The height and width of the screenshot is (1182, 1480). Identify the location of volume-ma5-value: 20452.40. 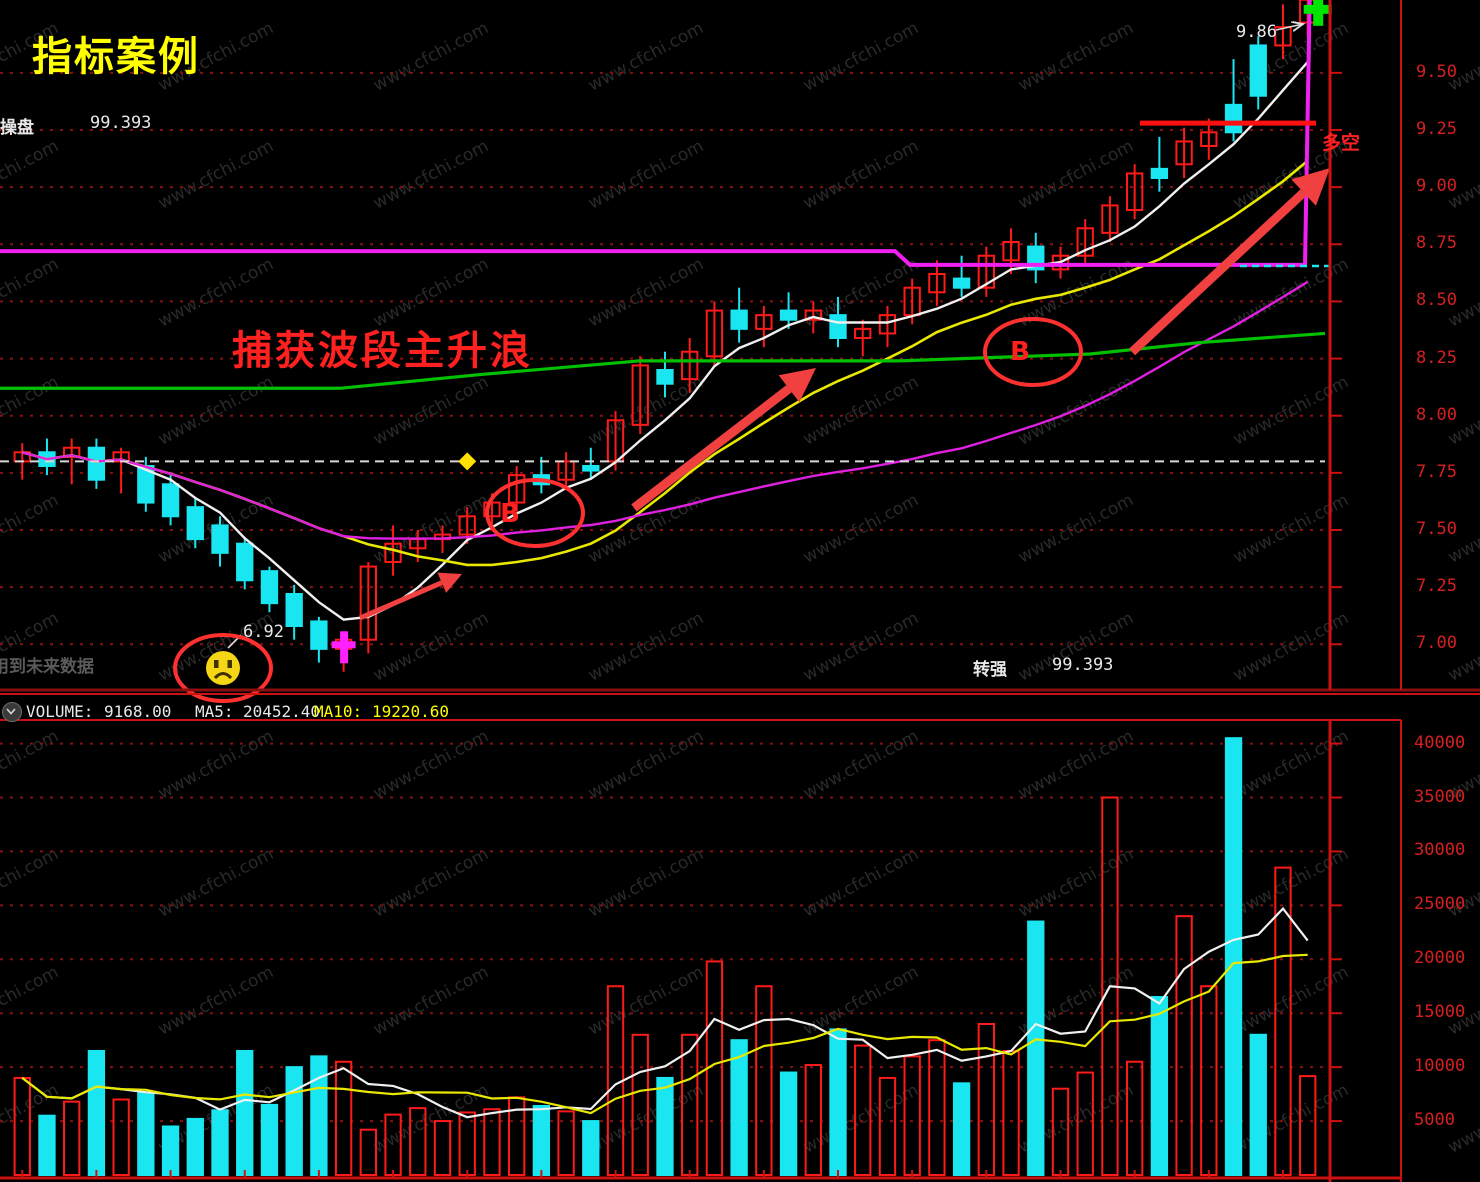
(282, 711).